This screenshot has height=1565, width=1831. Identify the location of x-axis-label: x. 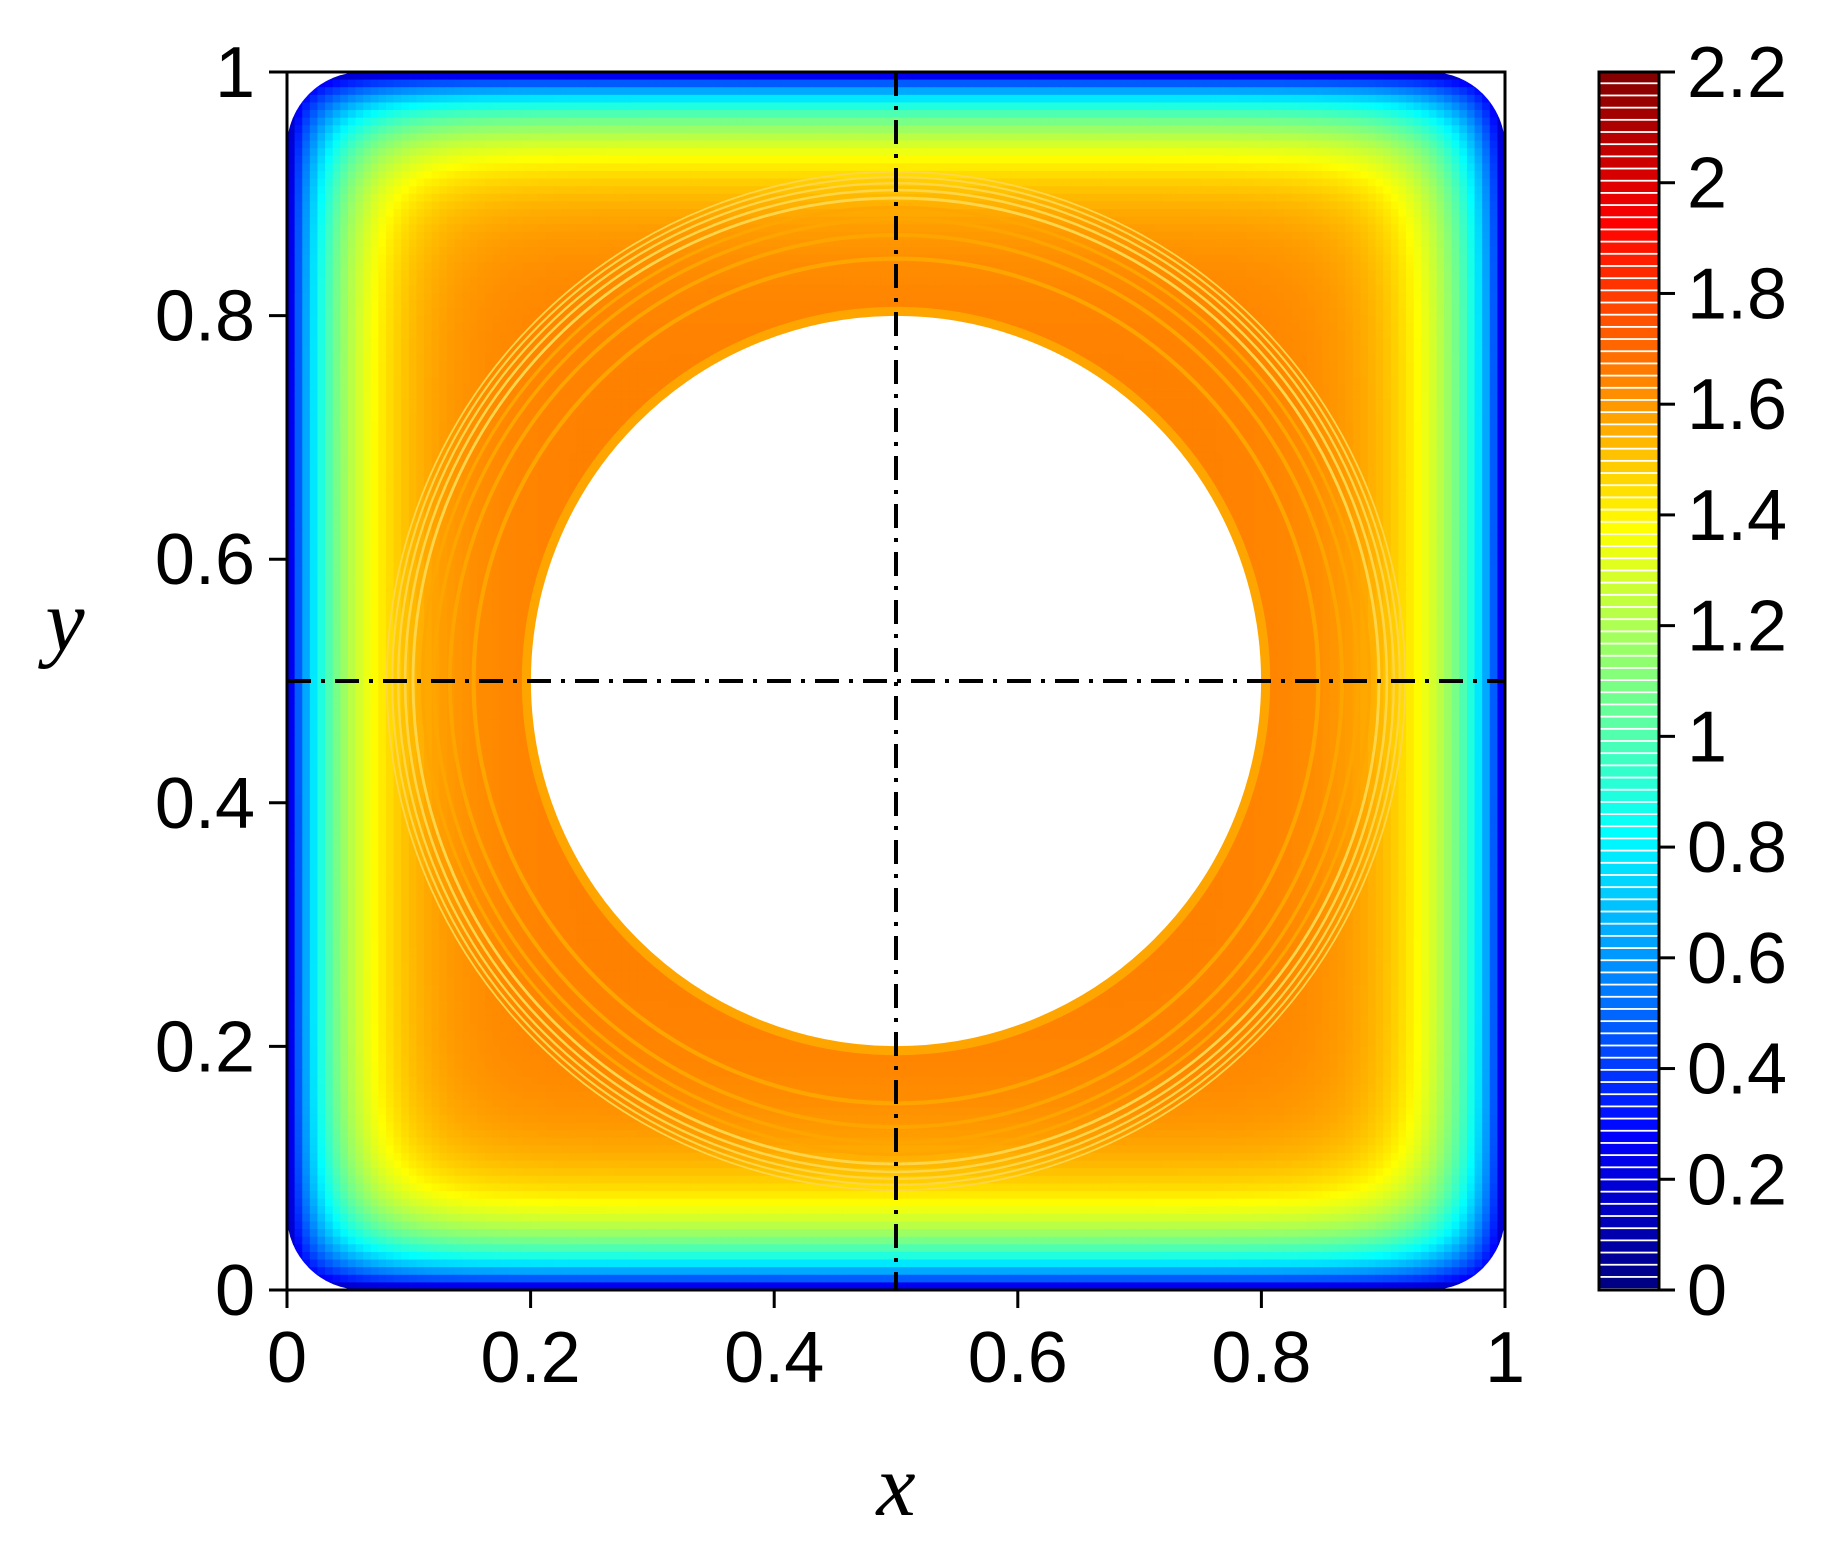
(894, 1486).